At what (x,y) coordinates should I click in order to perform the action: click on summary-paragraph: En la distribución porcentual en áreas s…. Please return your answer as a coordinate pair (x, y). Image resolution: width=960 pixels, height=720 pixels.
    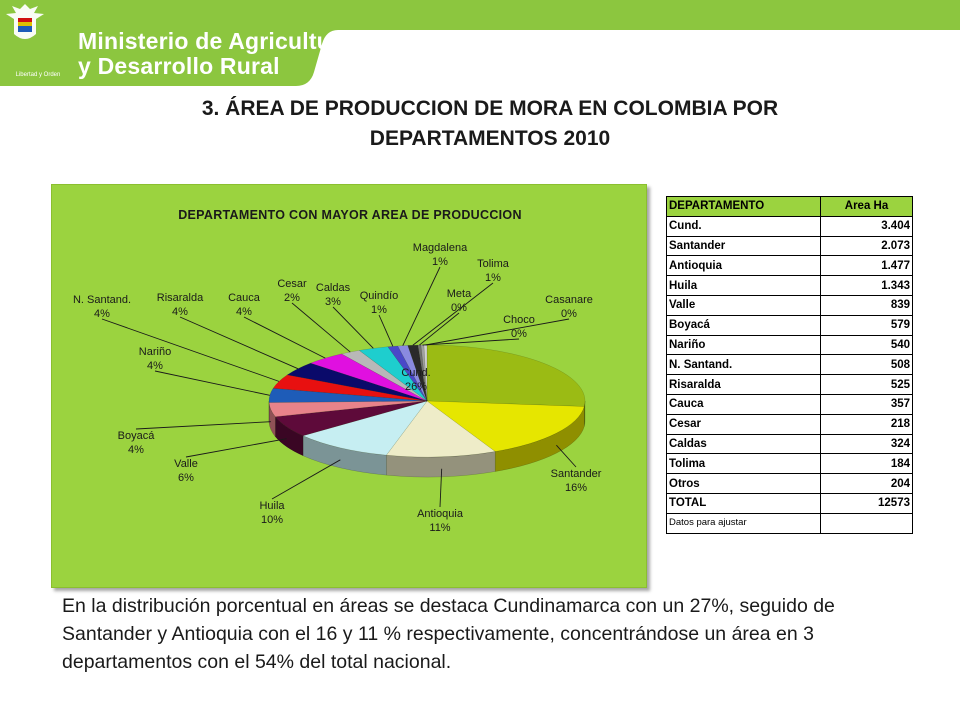
    Looking at the image, I should click on (448, 634).